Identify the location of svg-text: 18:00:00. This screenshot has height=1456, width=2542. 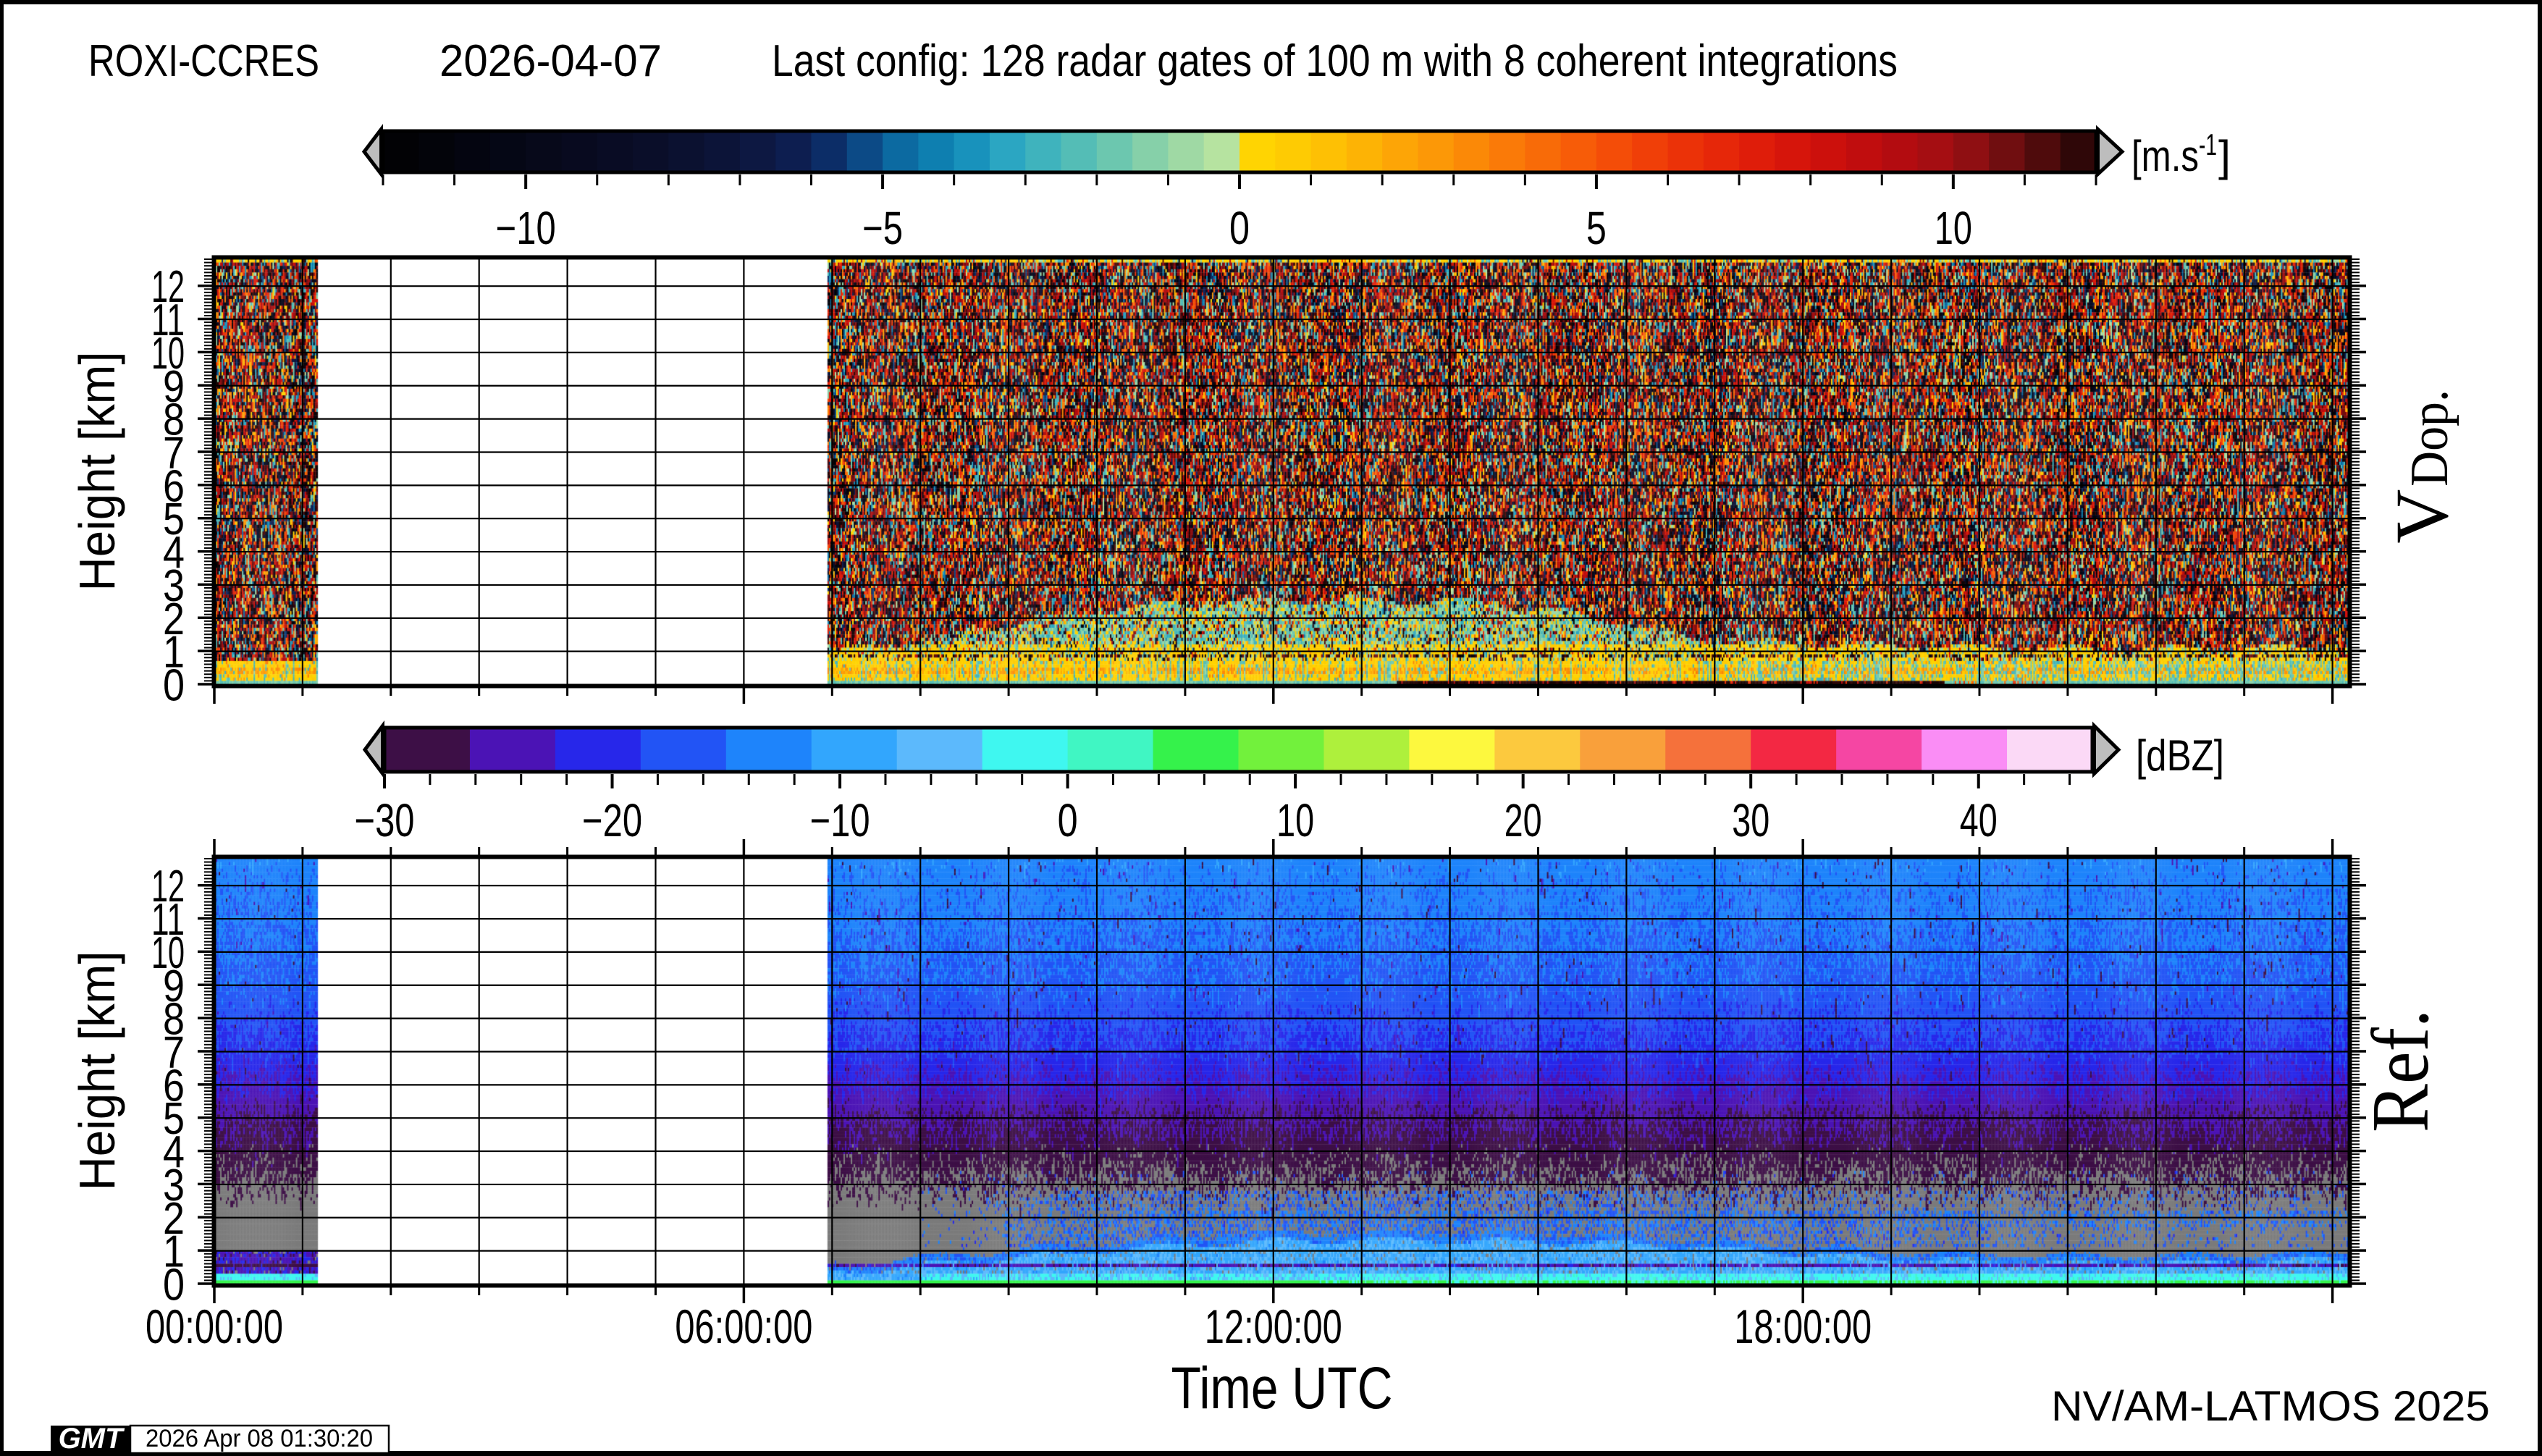
(1803, 1327).